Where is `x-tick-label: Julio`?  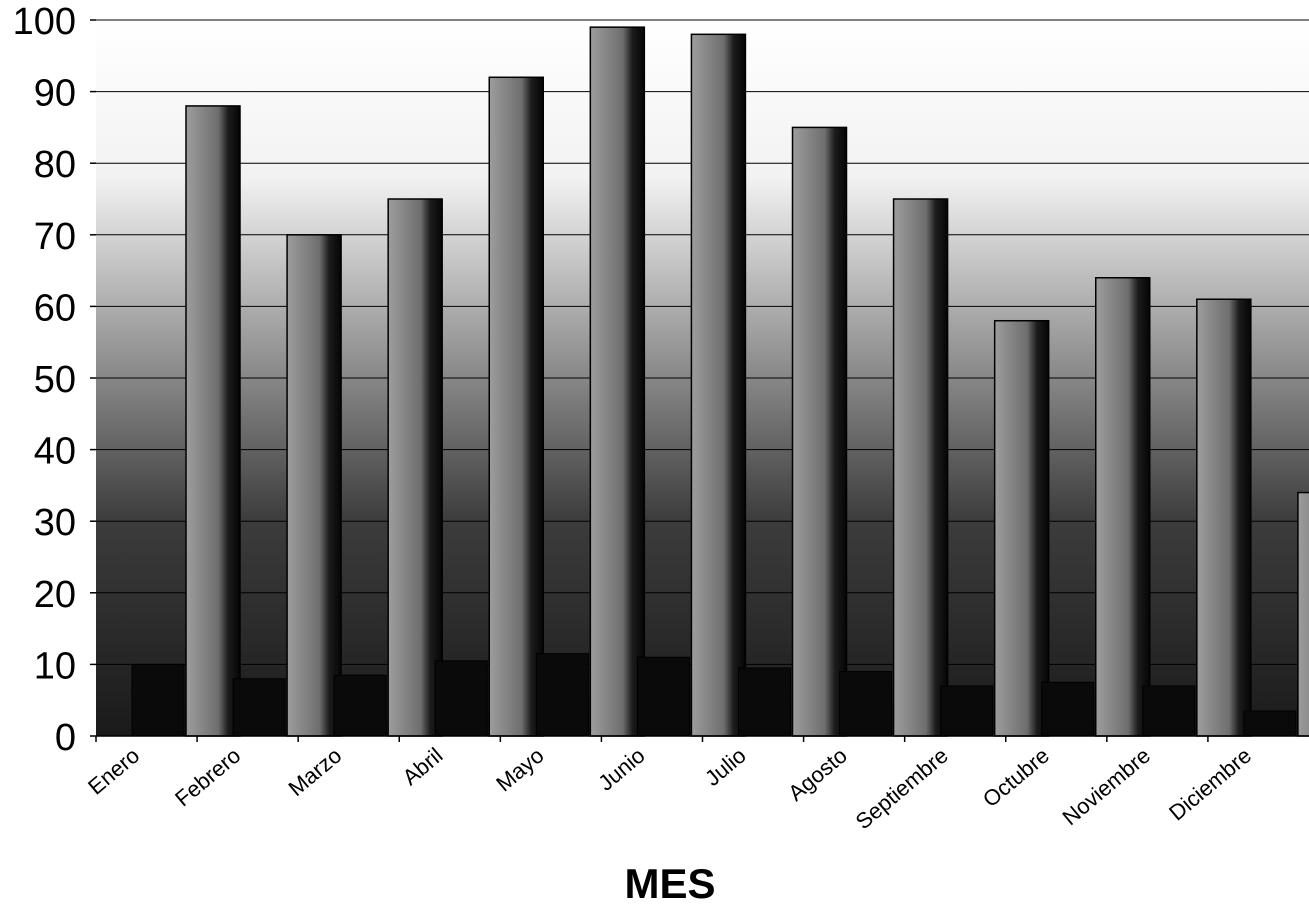 x-tick-label: Julio is located at coordinates (725, 767).